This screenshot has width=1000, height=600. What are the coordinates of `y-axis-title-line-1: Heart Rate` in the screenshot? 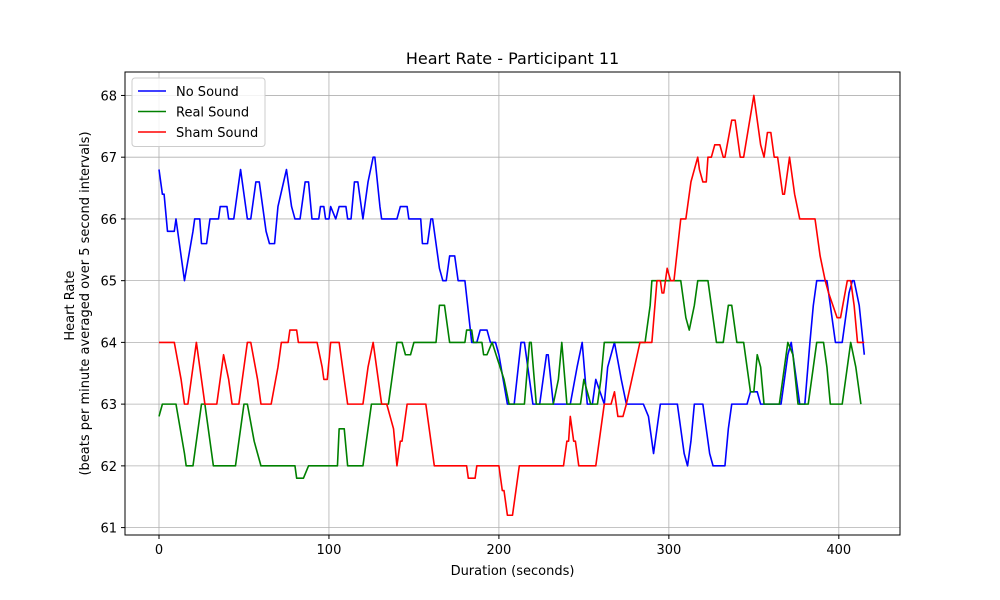 It's located at (70, 306).